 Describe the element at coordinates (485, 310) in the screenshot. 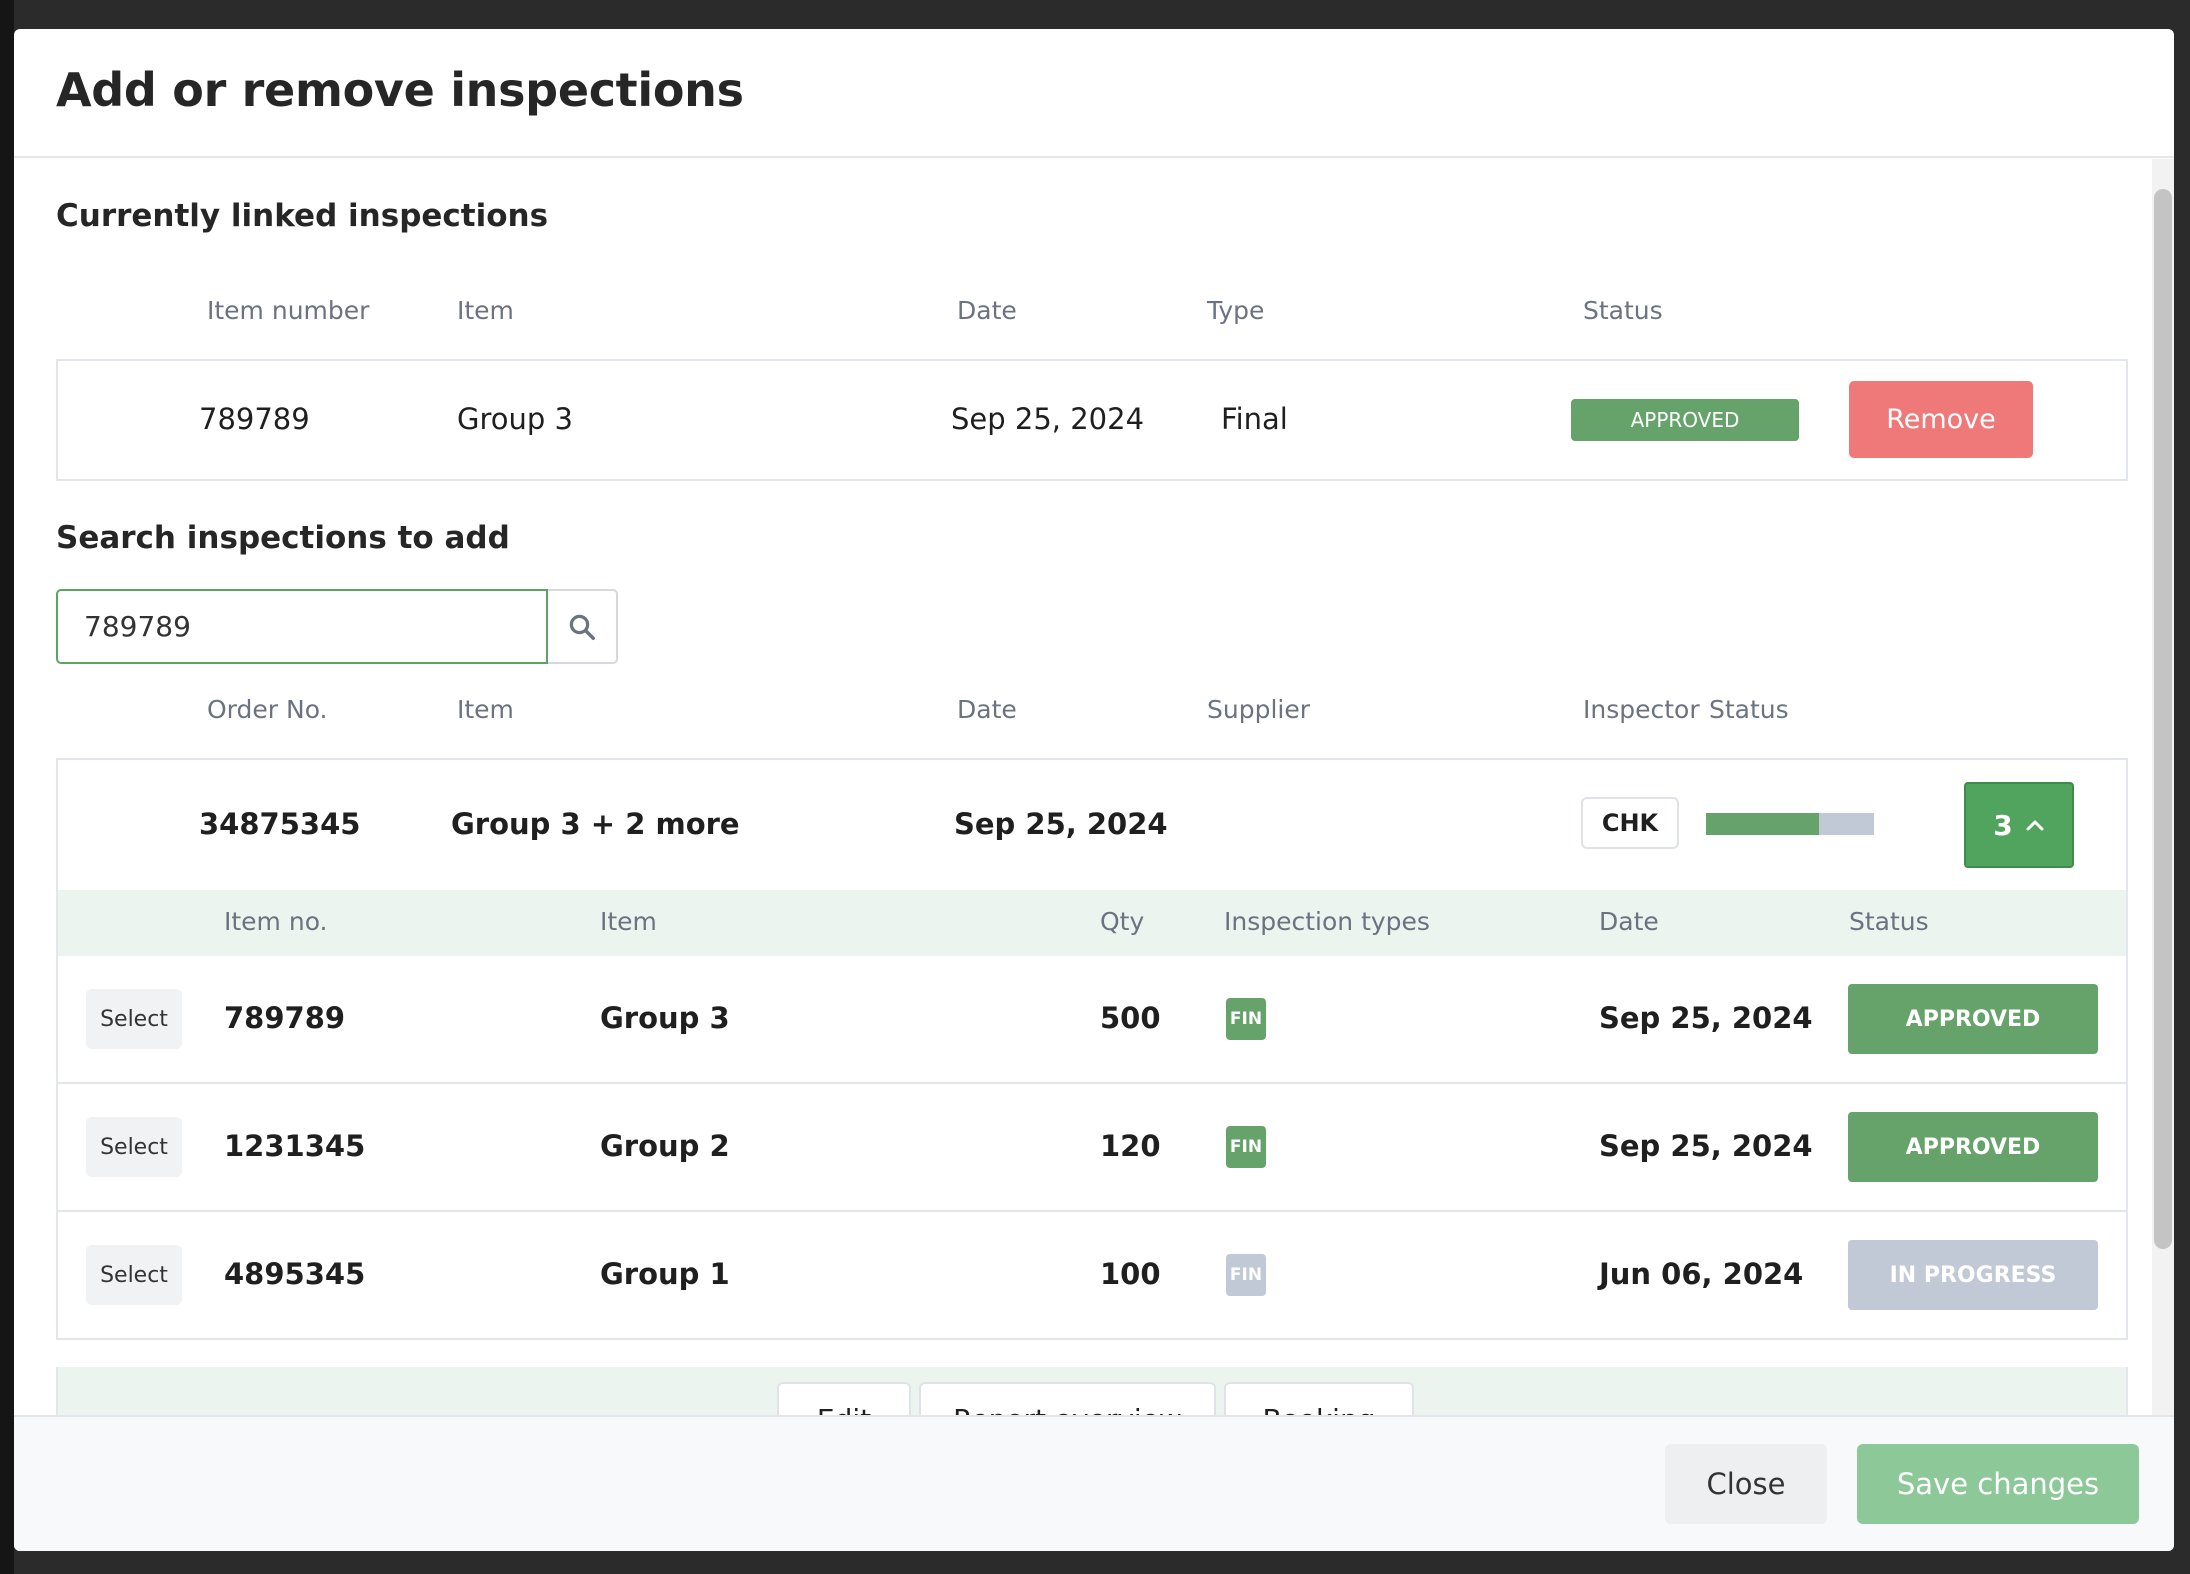

I see `col-head-item: Item` at that location.